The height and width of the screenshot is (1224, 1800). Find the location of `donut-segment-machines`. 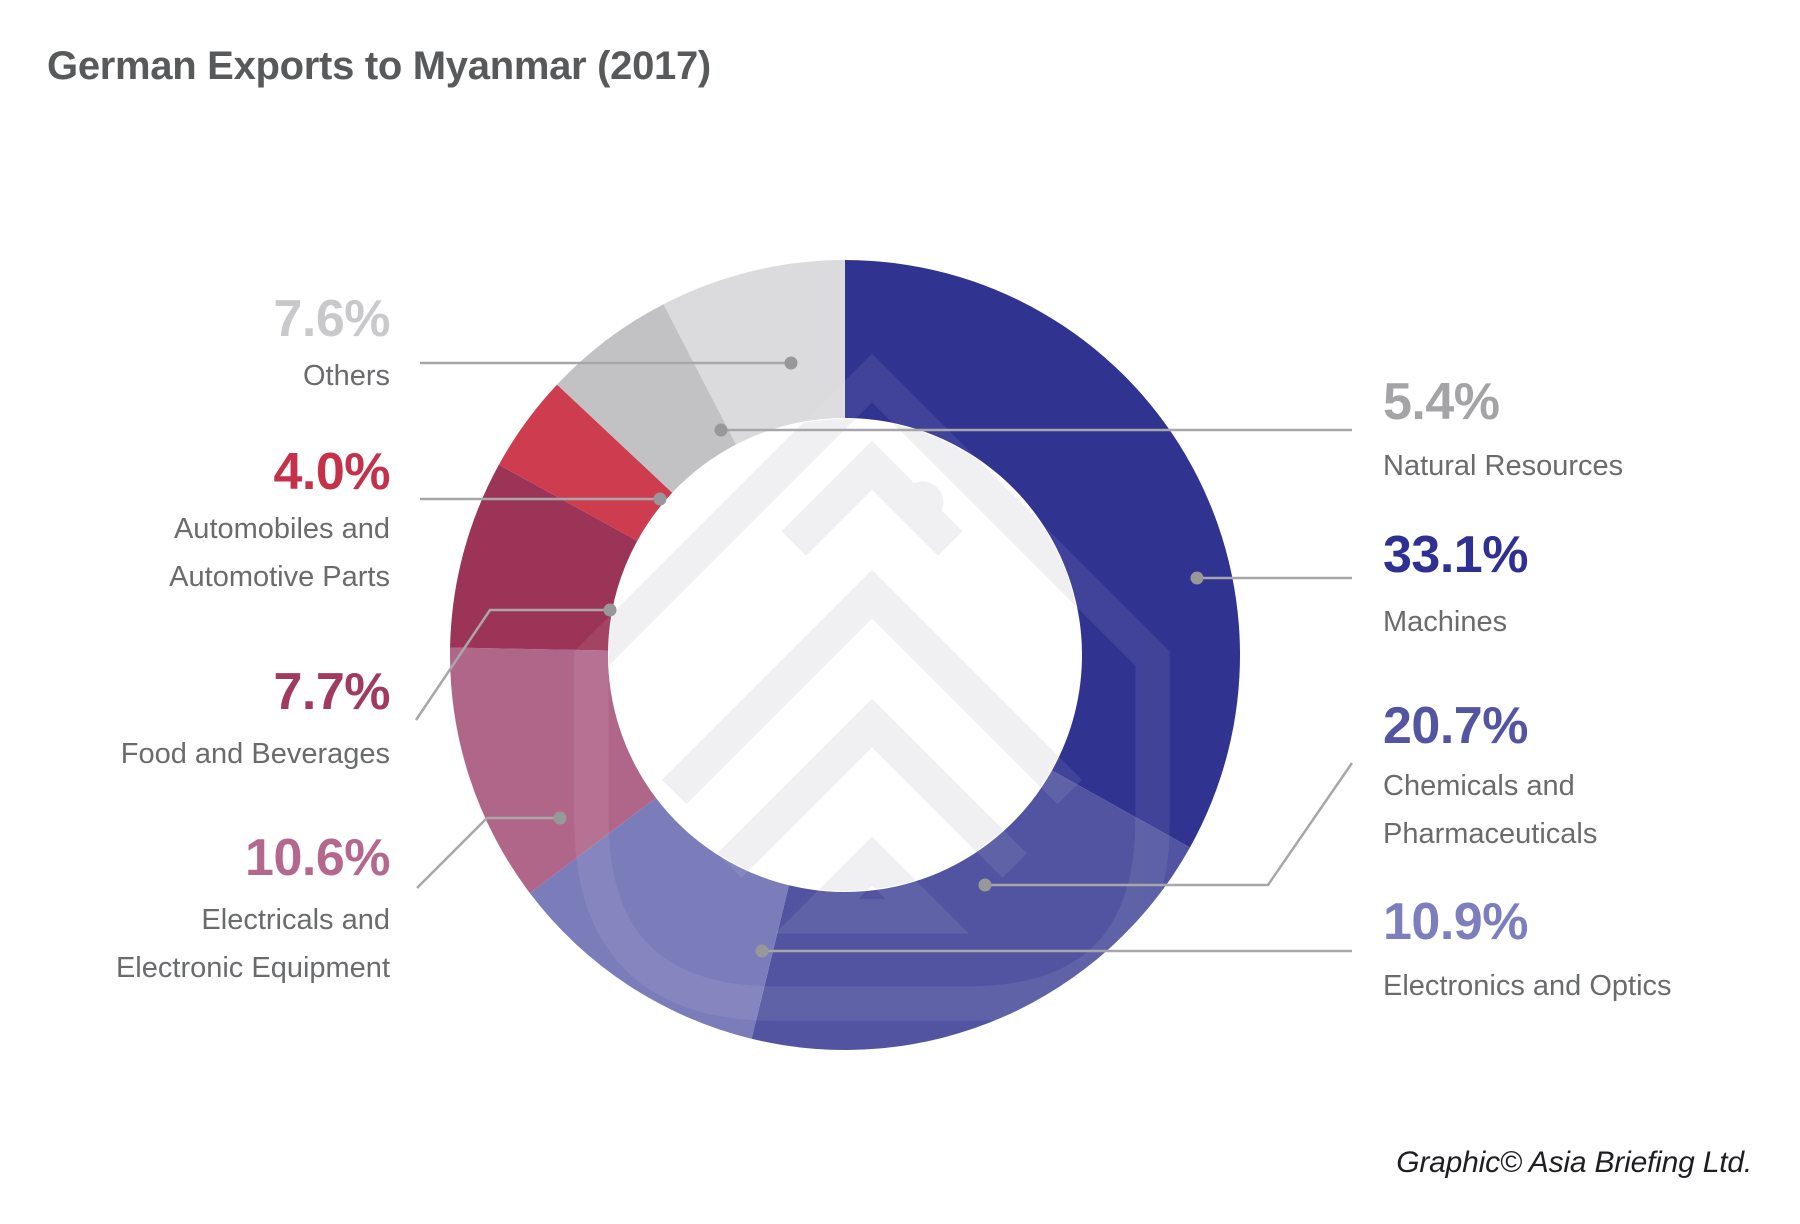

donut-segment-machines is located at coordinates (1042, 554).